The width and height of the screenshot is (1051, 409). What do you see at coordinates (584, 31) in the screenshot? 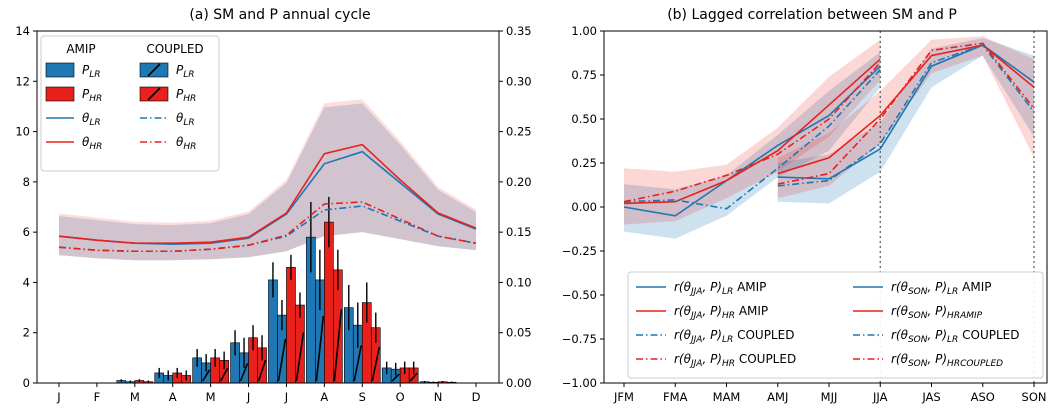
I see `y-tick-label: 1.00` at bounding box center [584, 31].